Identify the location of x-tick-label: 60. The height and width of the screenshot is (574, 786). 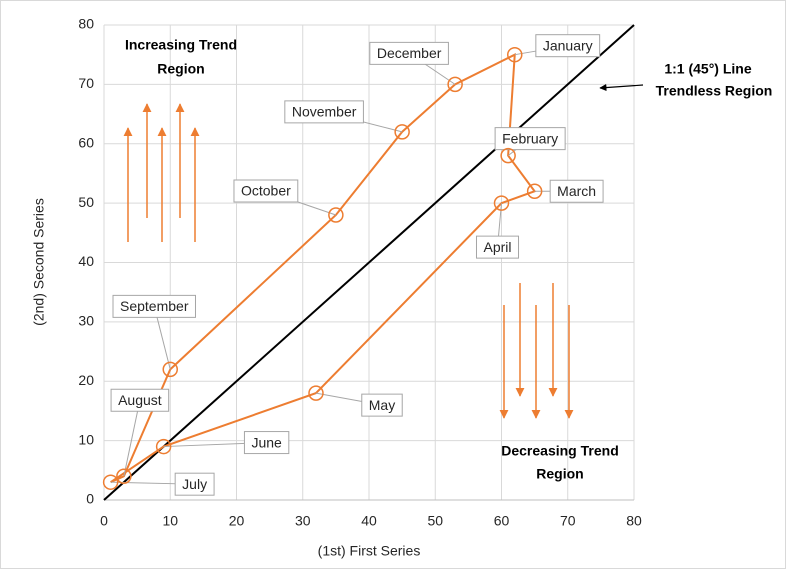
(502, 521).